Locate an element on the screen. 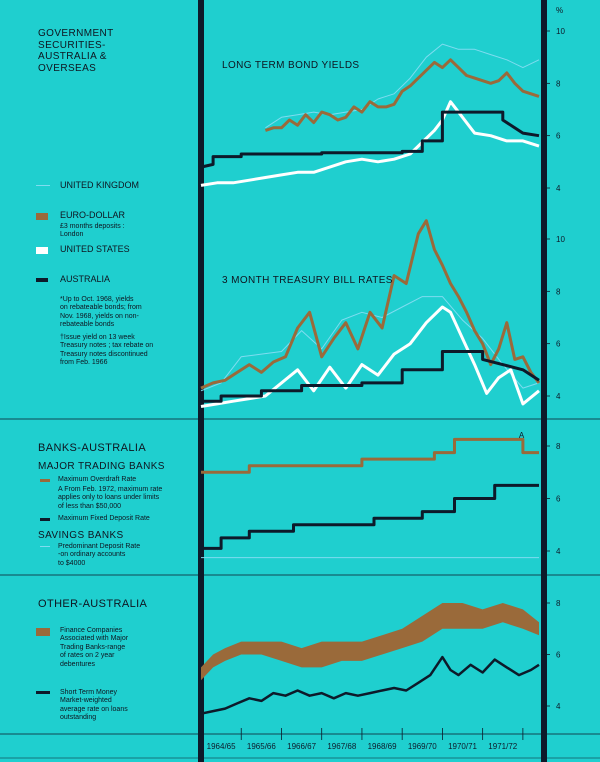 Image resolution: width=600 pixels, height=762 pixels. major-banks-title: MAJOR TRADING BANKS is located at coordinates (101, 466).